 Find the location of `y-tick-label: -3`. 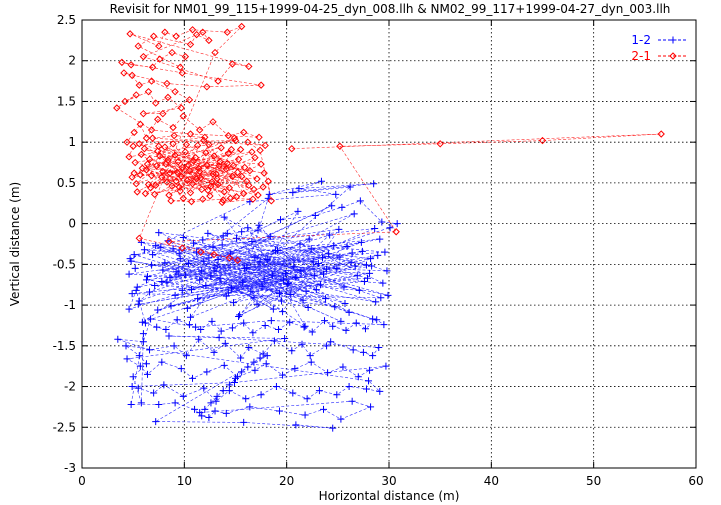

y-tick-label: -3 is located at coordinates (70, 468).